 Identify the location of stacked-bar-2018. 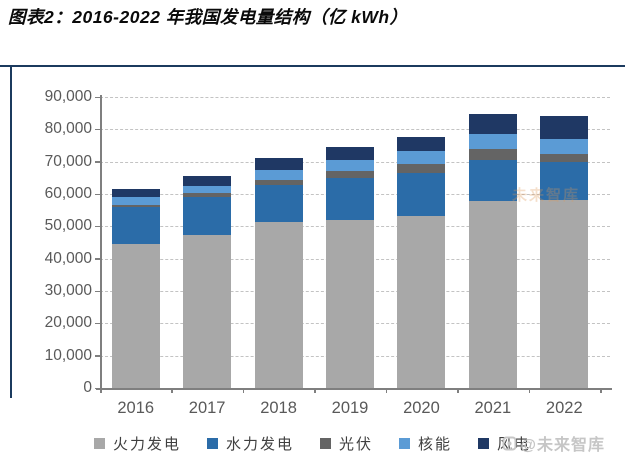
(278, 273).